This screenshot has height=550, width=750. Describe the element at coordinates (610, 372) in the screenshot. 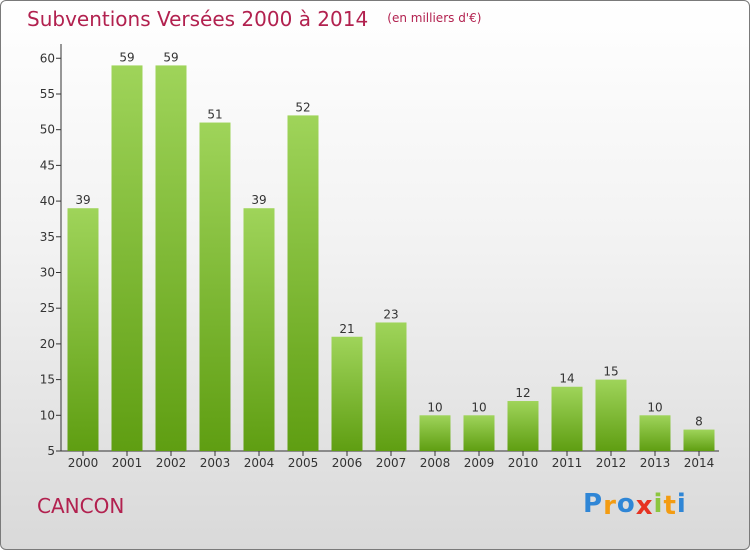

I see `bar-value-label: 15` at that location.